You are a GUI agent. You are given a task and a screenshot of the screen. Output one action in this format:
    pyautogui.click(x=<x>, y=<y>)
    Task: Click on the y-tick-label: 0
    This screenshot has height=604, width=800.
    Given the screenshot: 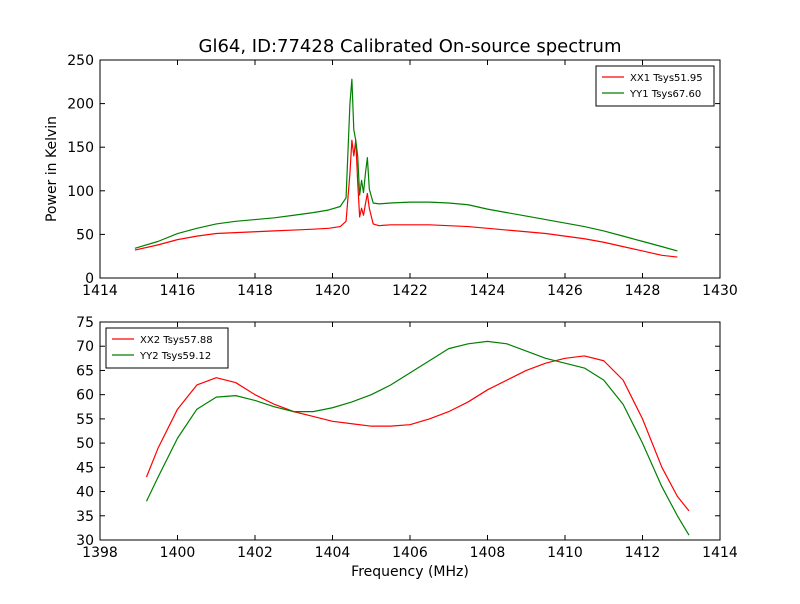 What is the action you would take?
    pyautogui.click(x=89, y=279)
    